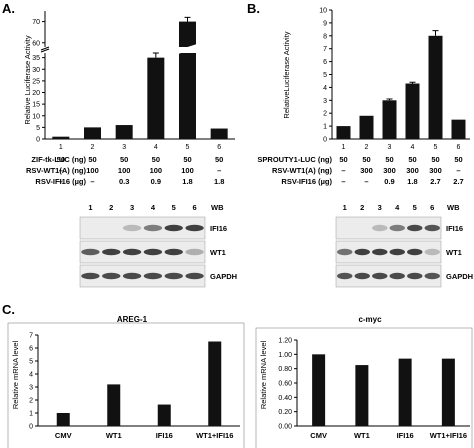 Image resolution: width=474 pixels, height=448 pixels. Describe the element at coordinates (187, 181) in the screenshot. I see `panel-a-condition-value: 1.8` at that location.